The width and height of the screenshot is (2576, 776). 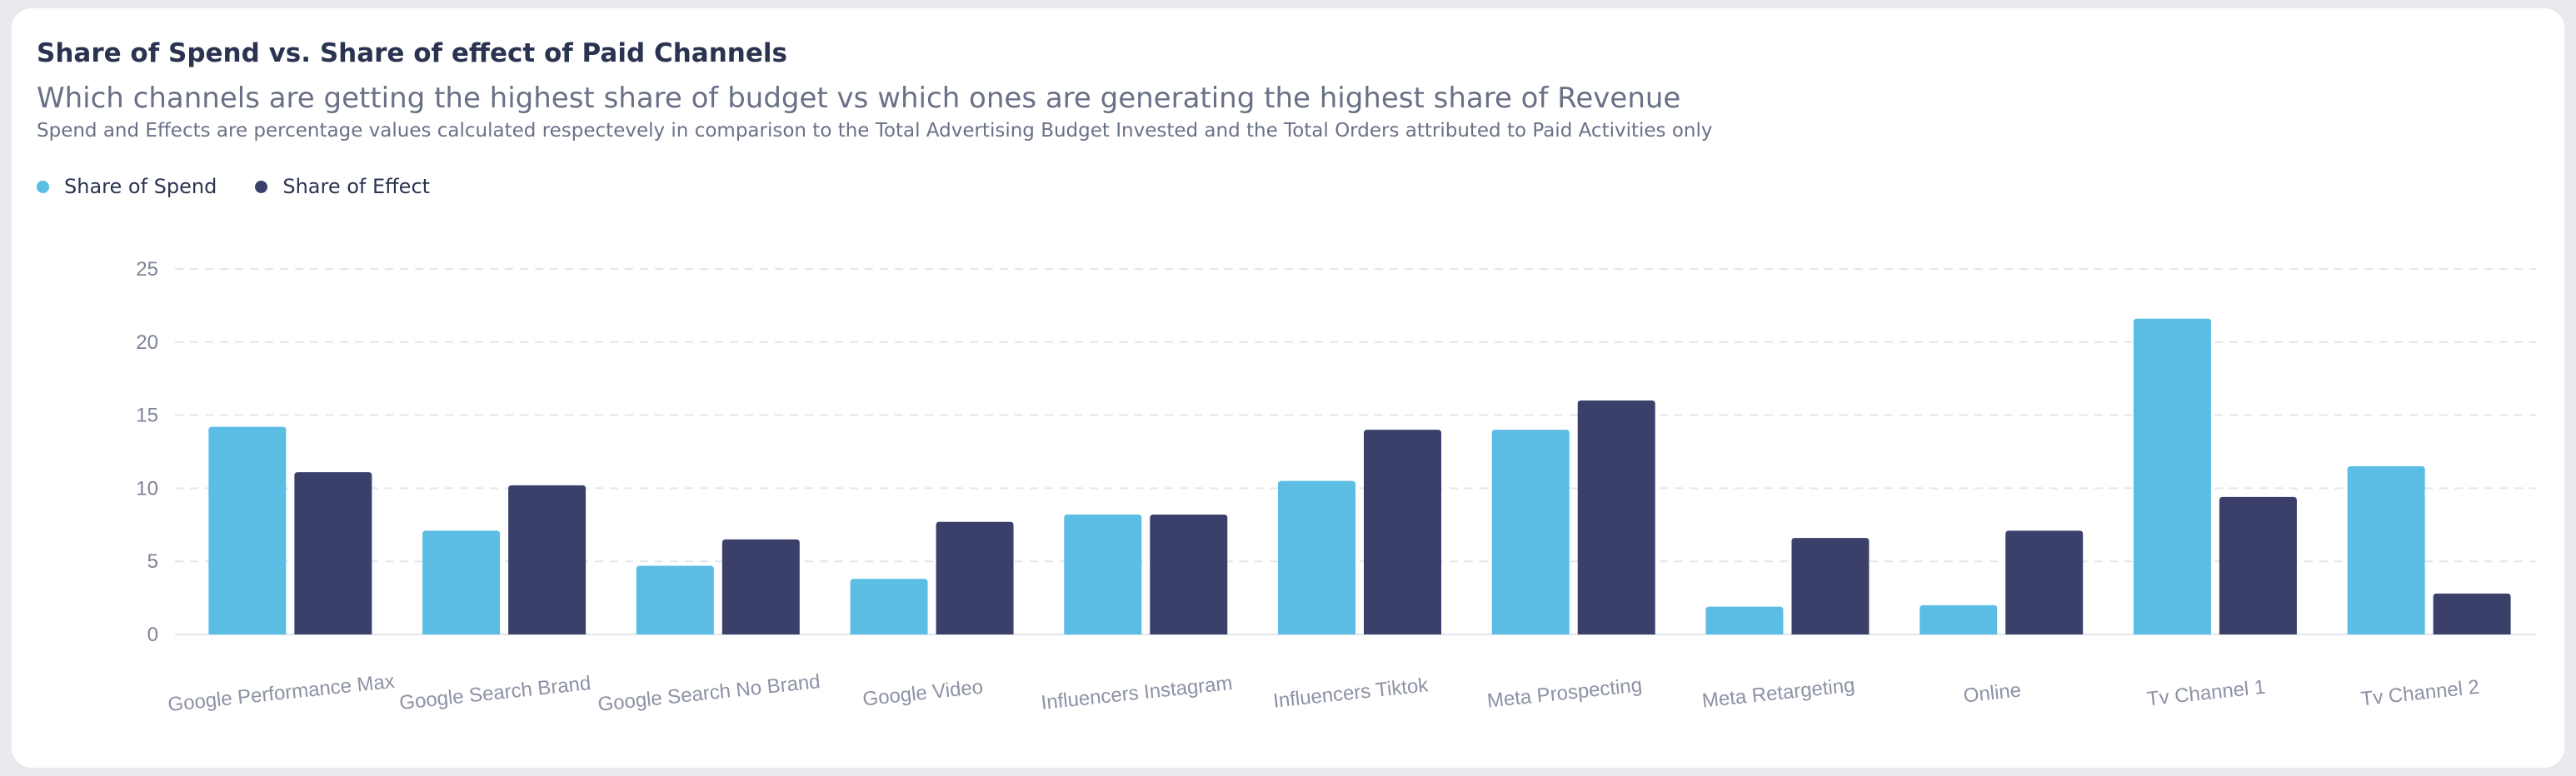 I want to click on x-tick-label: Online, so click(x=1992, y=693).